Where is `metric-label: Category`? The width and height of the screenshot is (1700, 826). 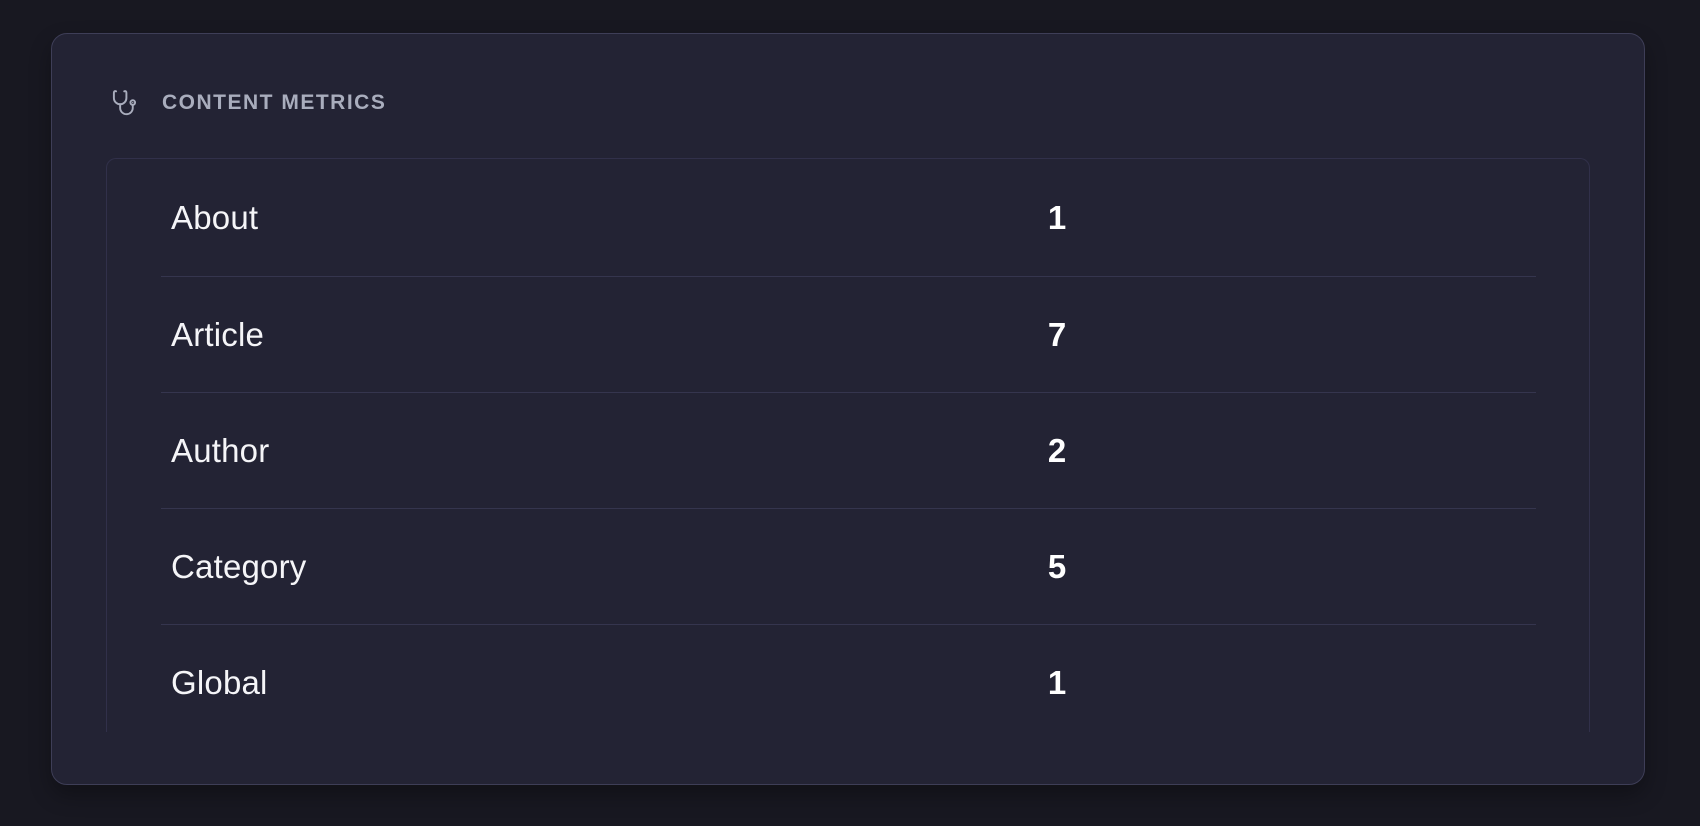 metric-label: Category is located at coordinates (239, 566).